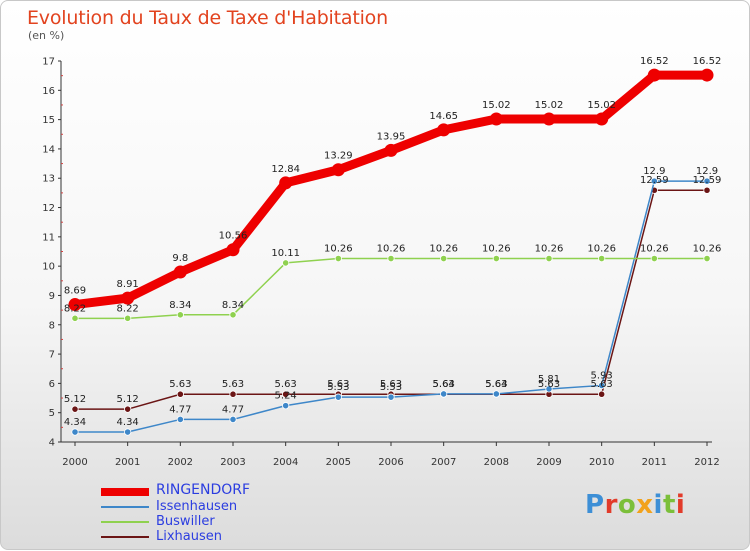 Image resolution: width=750 pixels, height=551 pixels. I want to click on data-label-buswiller: 10.11, so click(285, 253).